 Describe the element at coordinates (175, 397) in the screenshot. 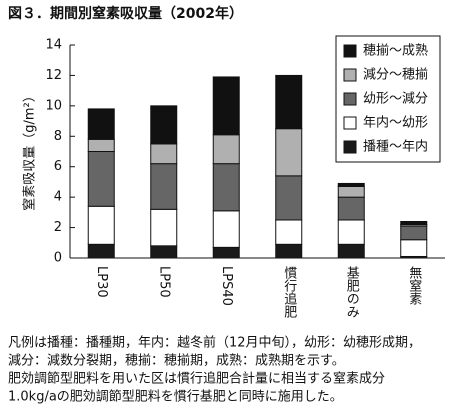

I see `note: 1.0kg/aの肥効調節型肥料を慣行基肥と同時に施用した。` at that location.